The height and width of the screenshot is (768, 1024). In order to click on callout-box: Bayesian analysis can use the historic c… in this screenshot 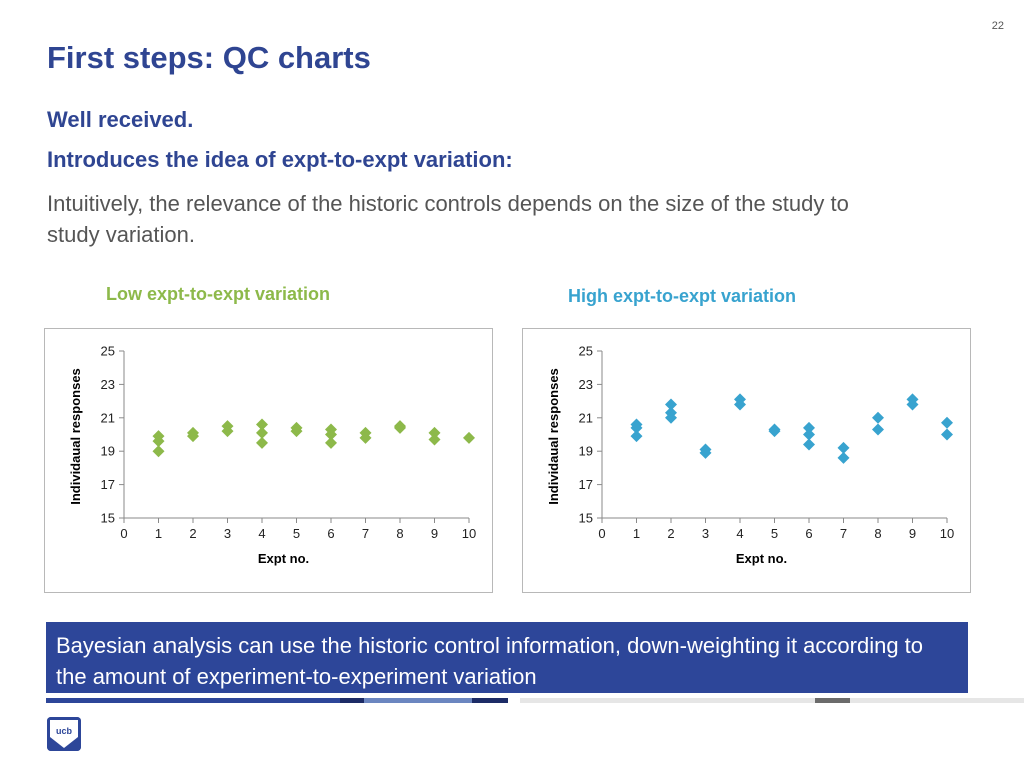, I will do `click(507, 657)`.